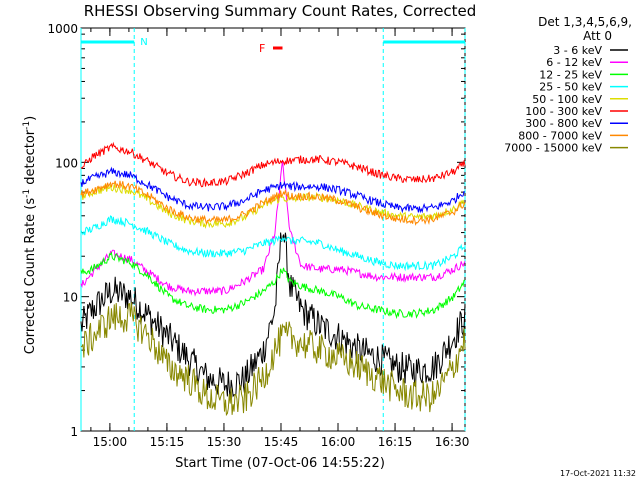 This screenshot has height=480, width=640. Describe the element at coordinates (62, 29) in the screenshot. I see `y-tick-label: 1000` at that location.